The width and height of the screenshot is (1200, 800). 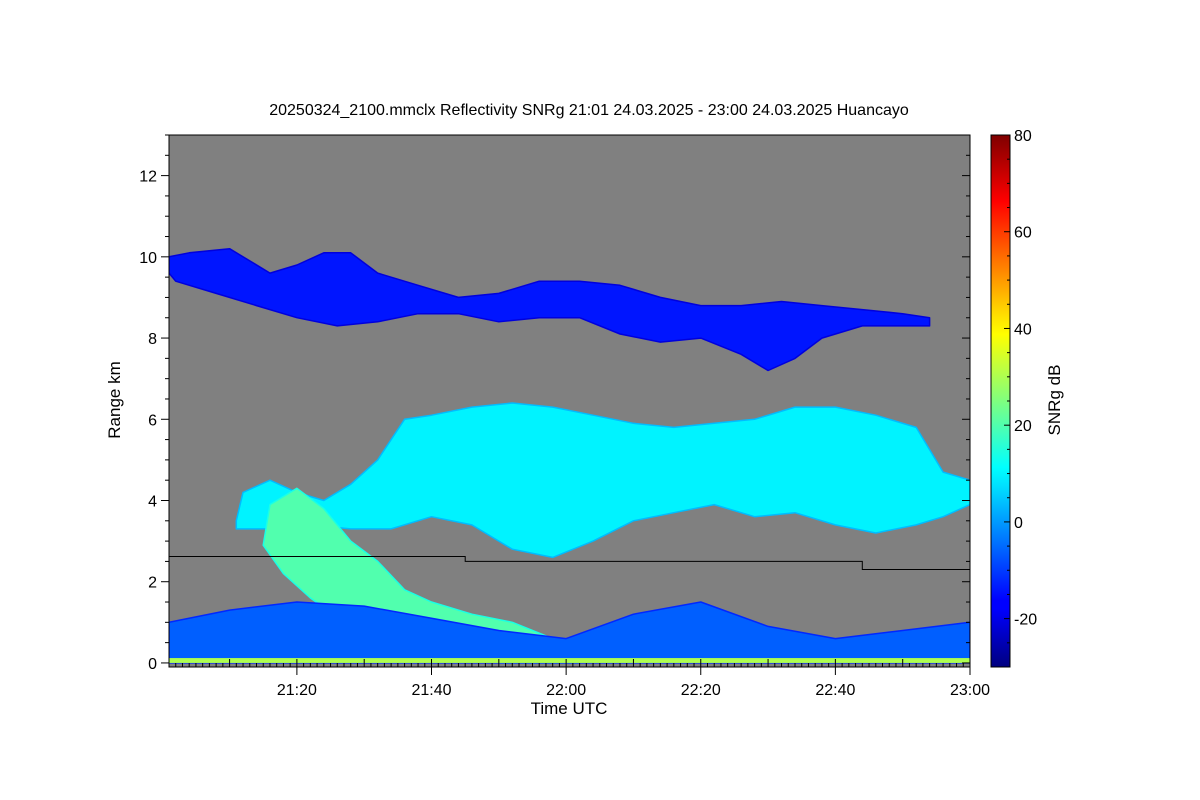 I want to click on surface-echo-band, so click(x=569, y=660).